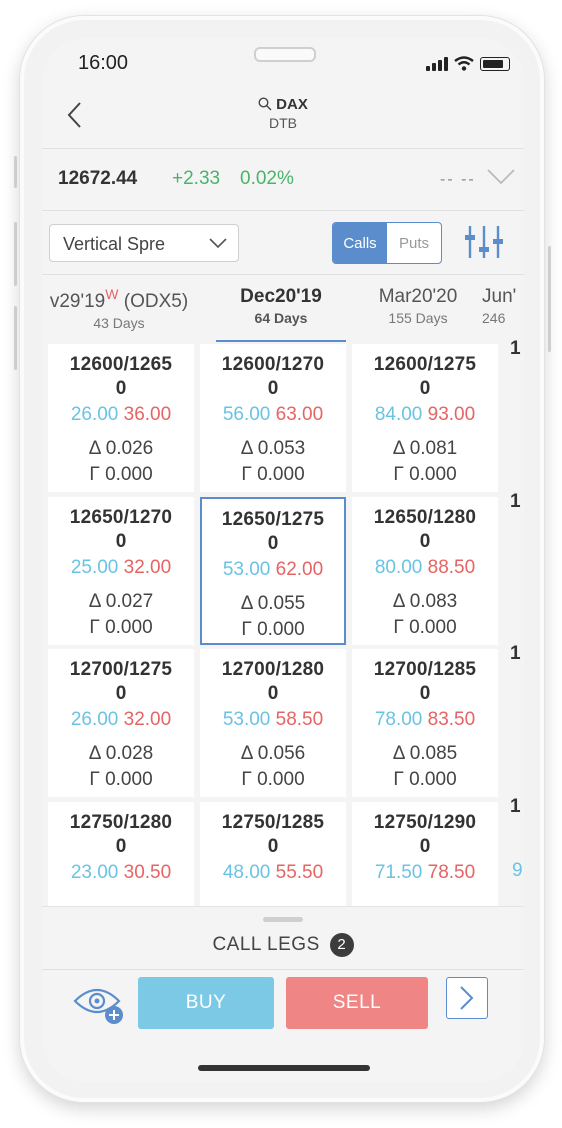 Image resolution: width=562 pixels, height=1128 pixels. Describe the element at coordinates (360, 243) in the screenshot. I see `calls-tab: Calls` at that location.